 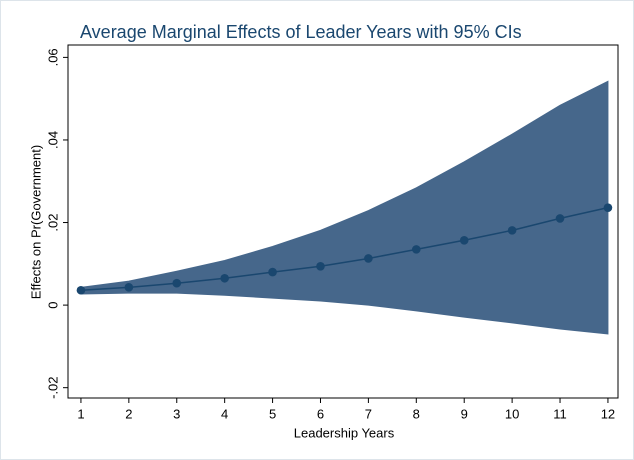 I want to click on y-tick-label: 0, so click(x=52, y=304).